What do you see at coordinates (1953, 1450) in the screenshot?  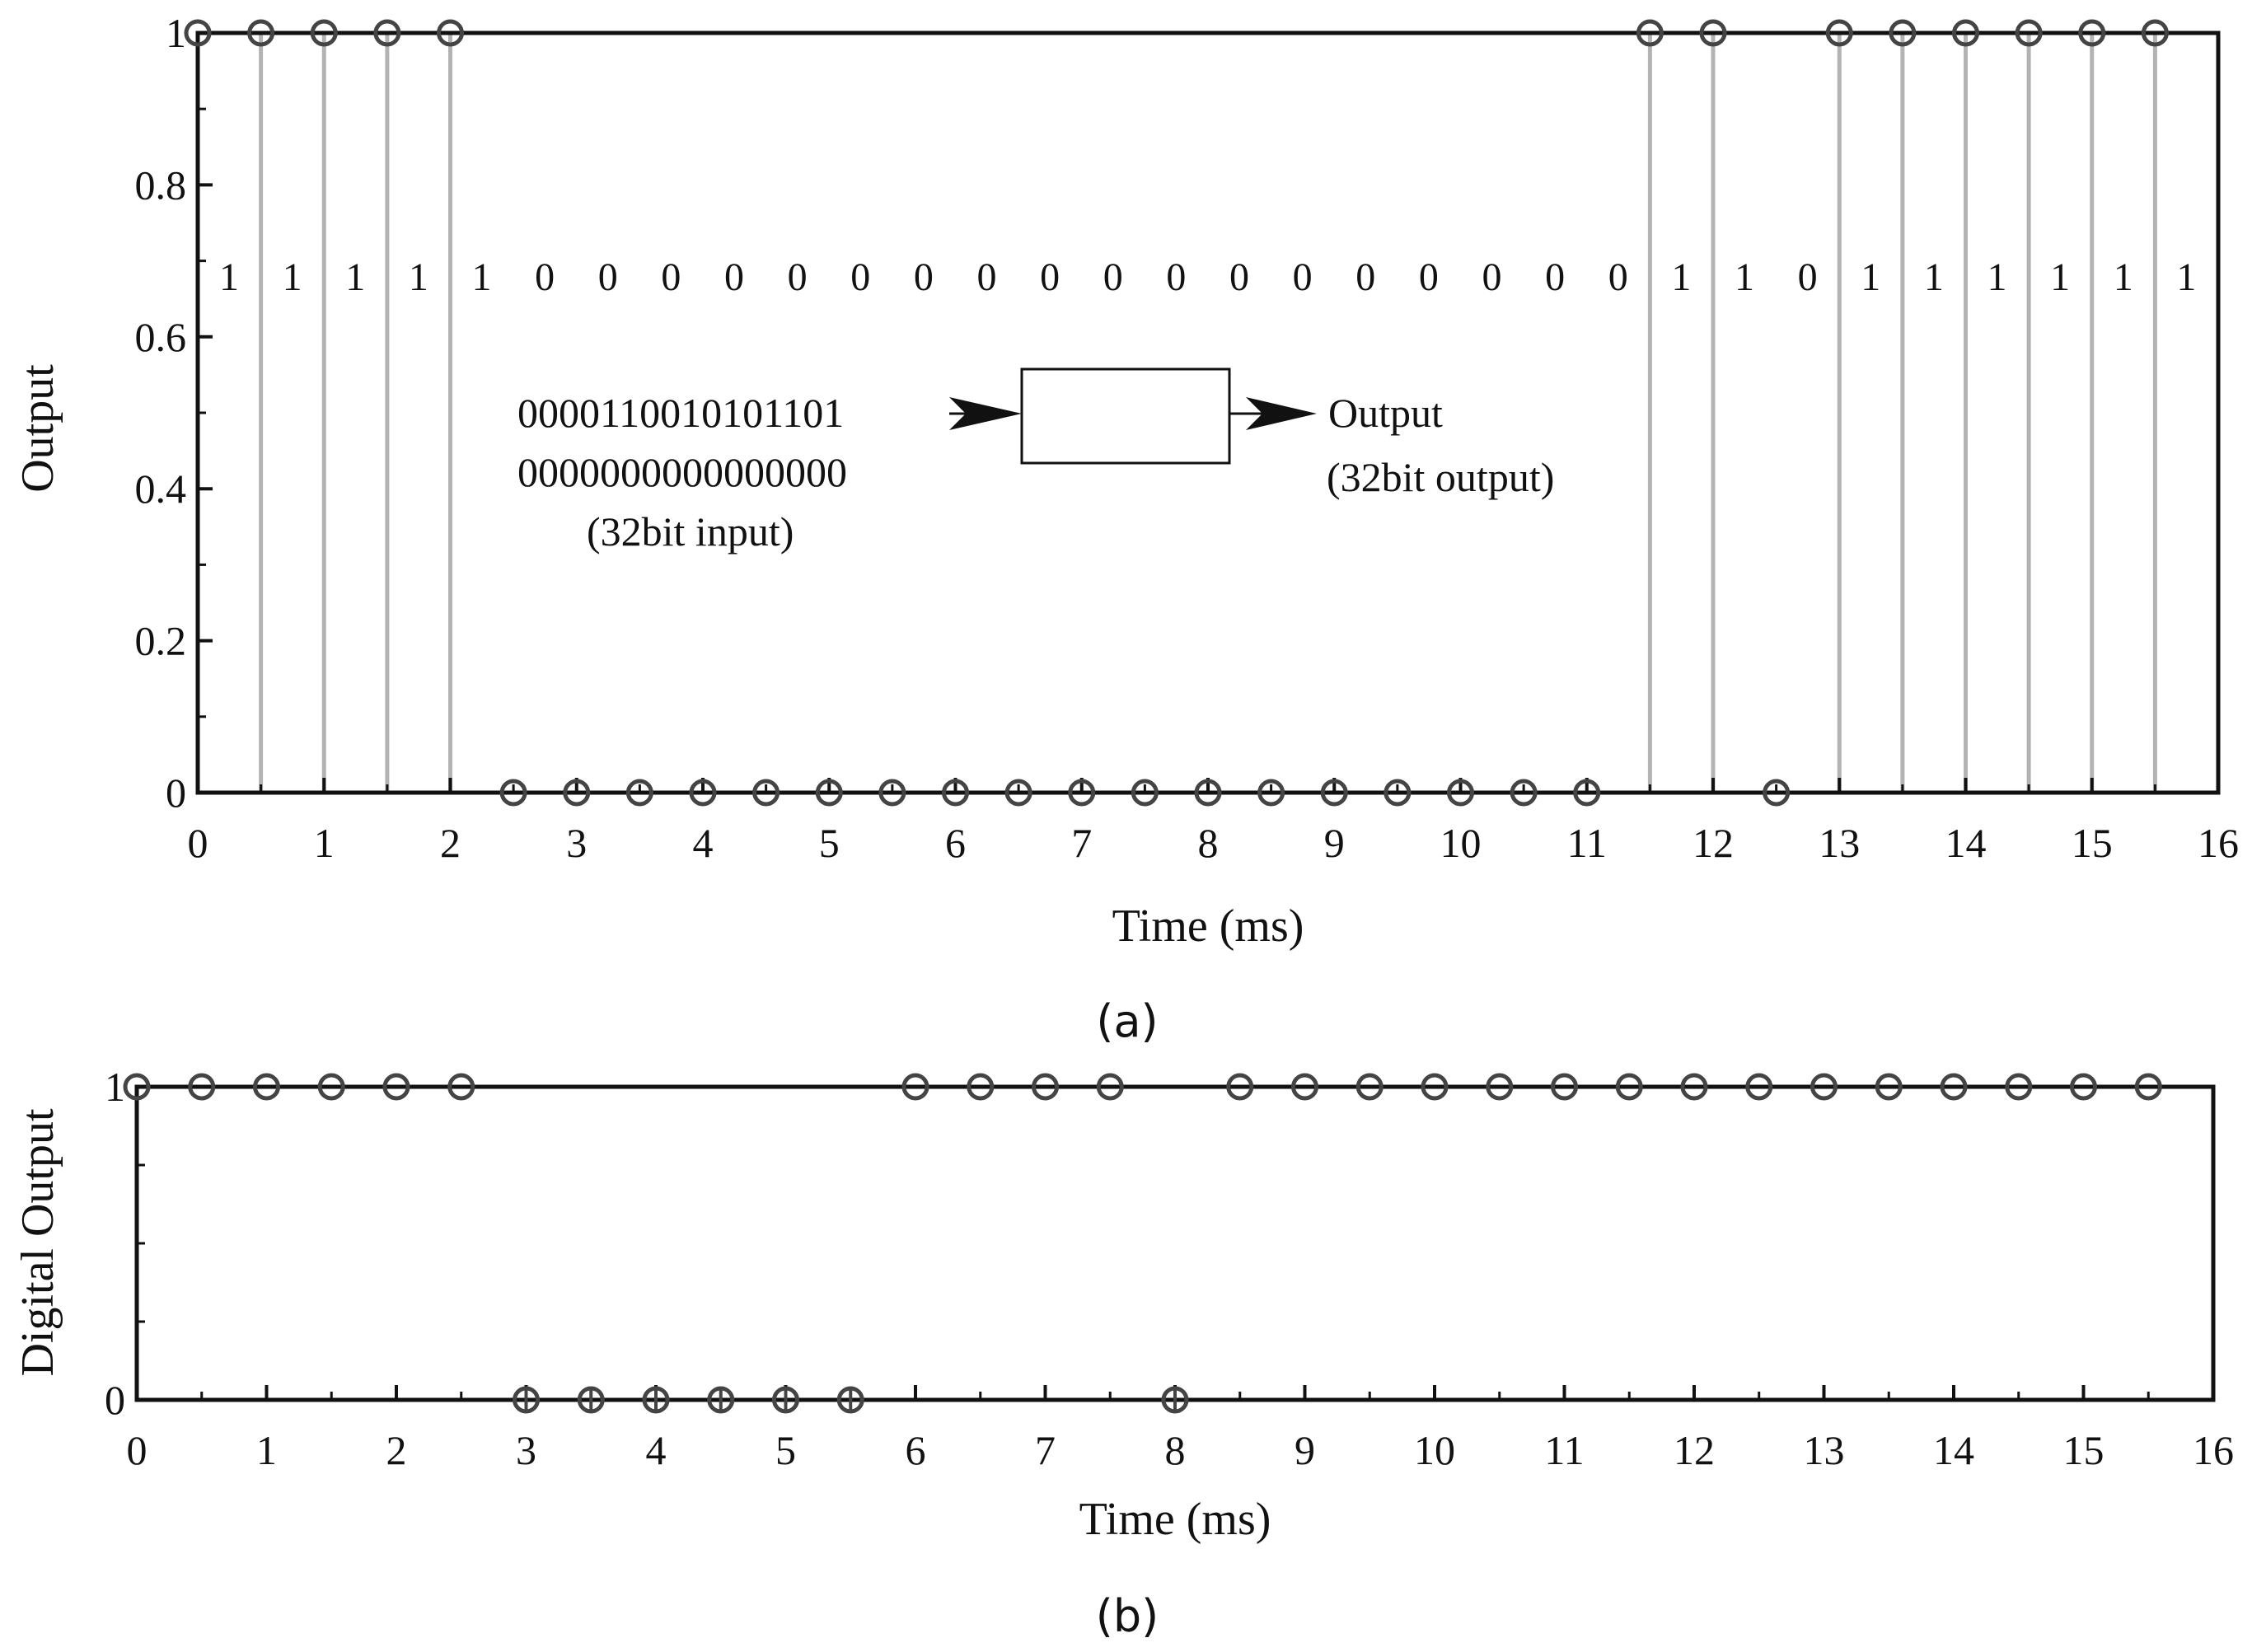 I see `x-tick-label: 14` at bounding box center [1953, 1450].